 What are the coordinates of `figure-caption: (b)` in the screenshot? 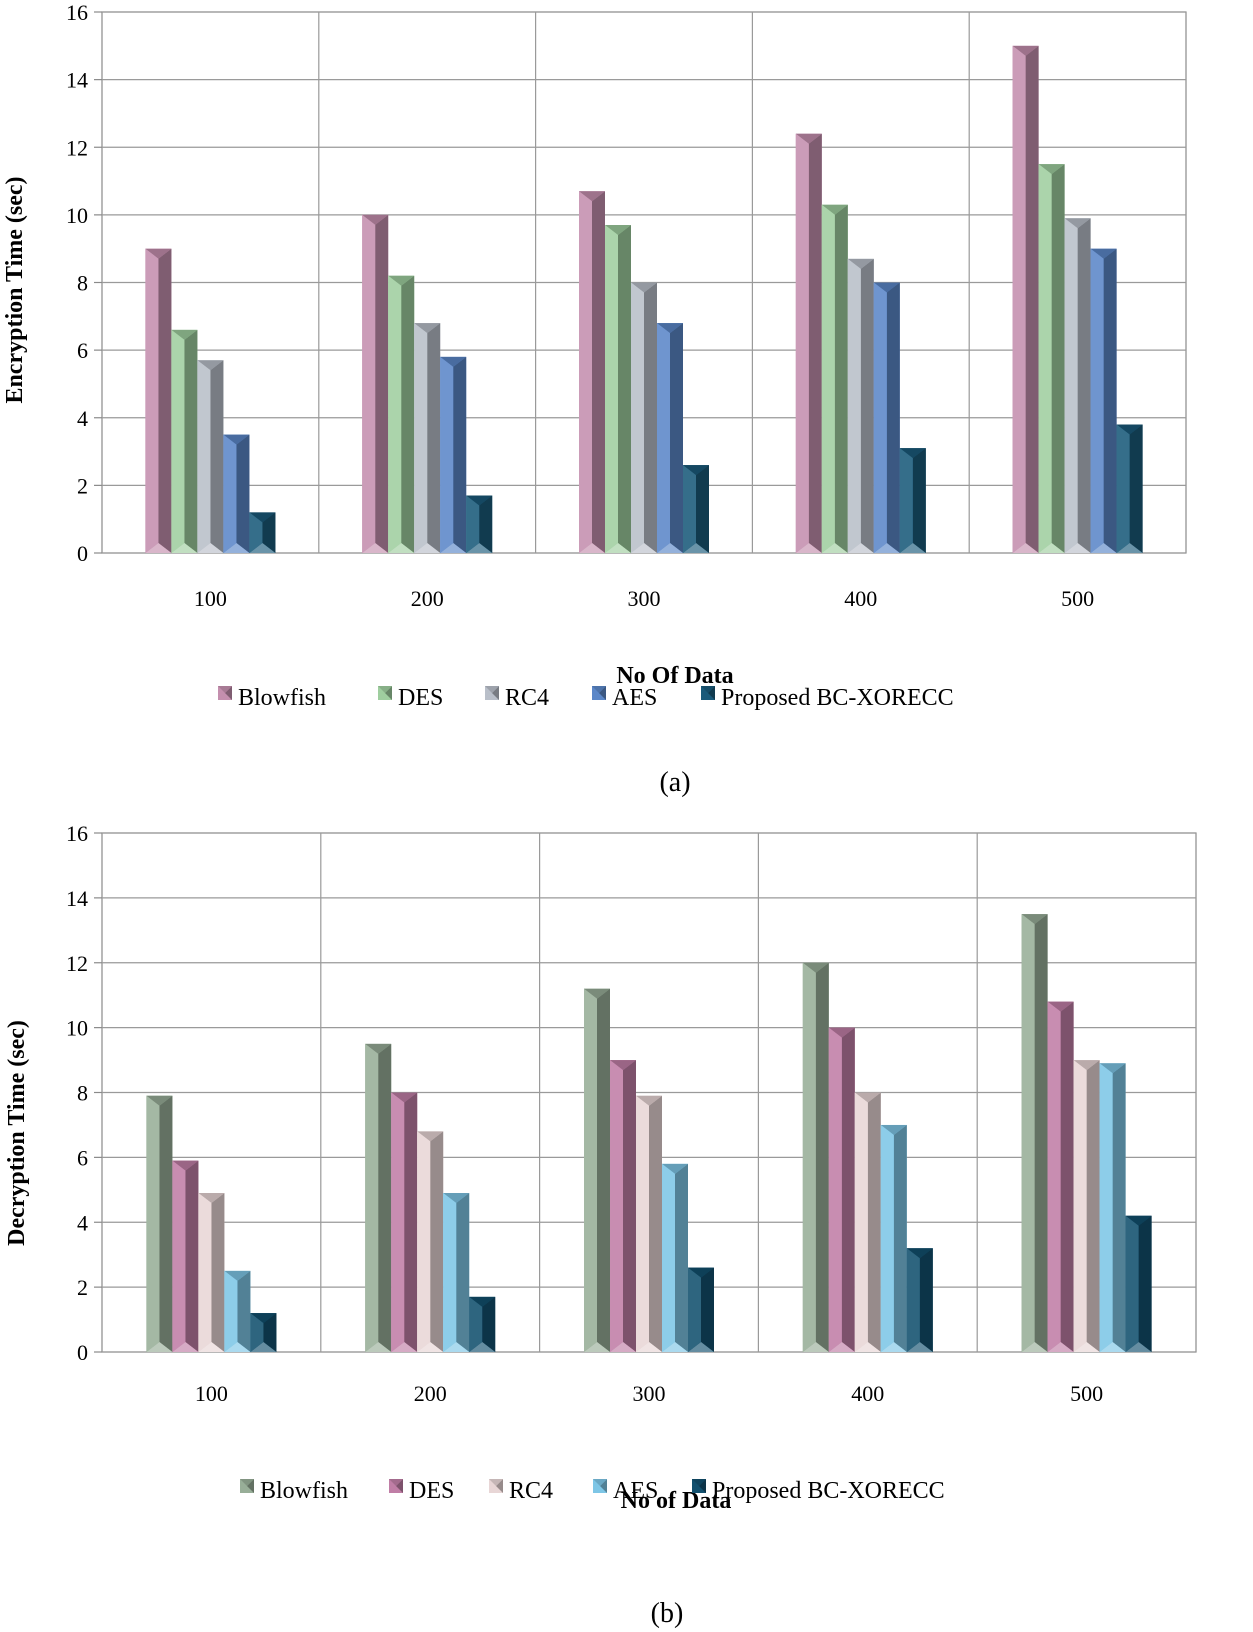 It's located at (667, 1613).